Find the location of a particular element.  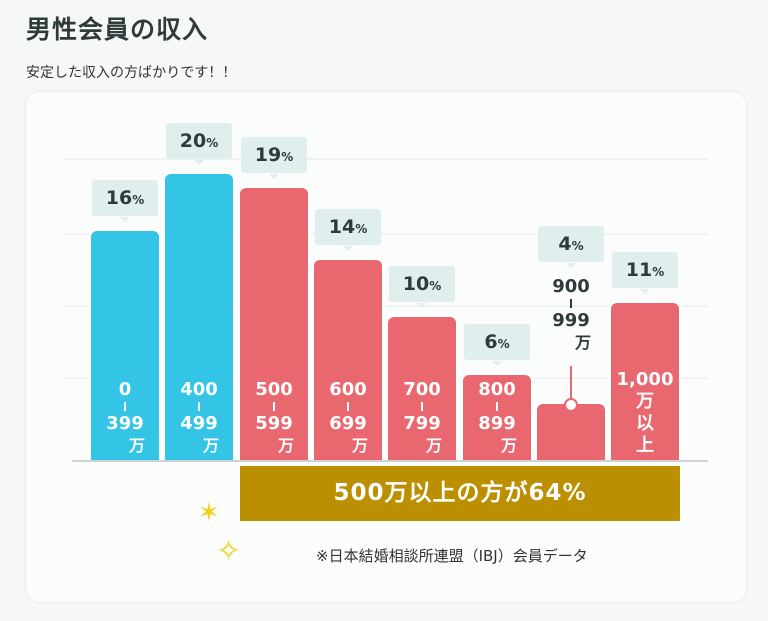

value-number: 14 is located at coordinates (342, 227).